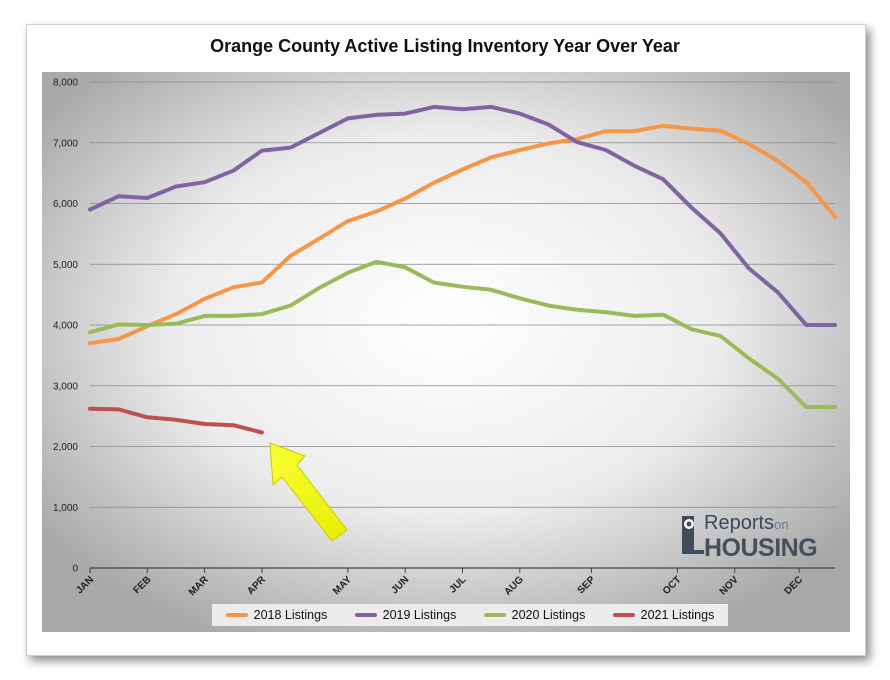  Describe the element at coordinates (65, 326) in the screenshot. I see `y-tick-label: 4,000` at that location.